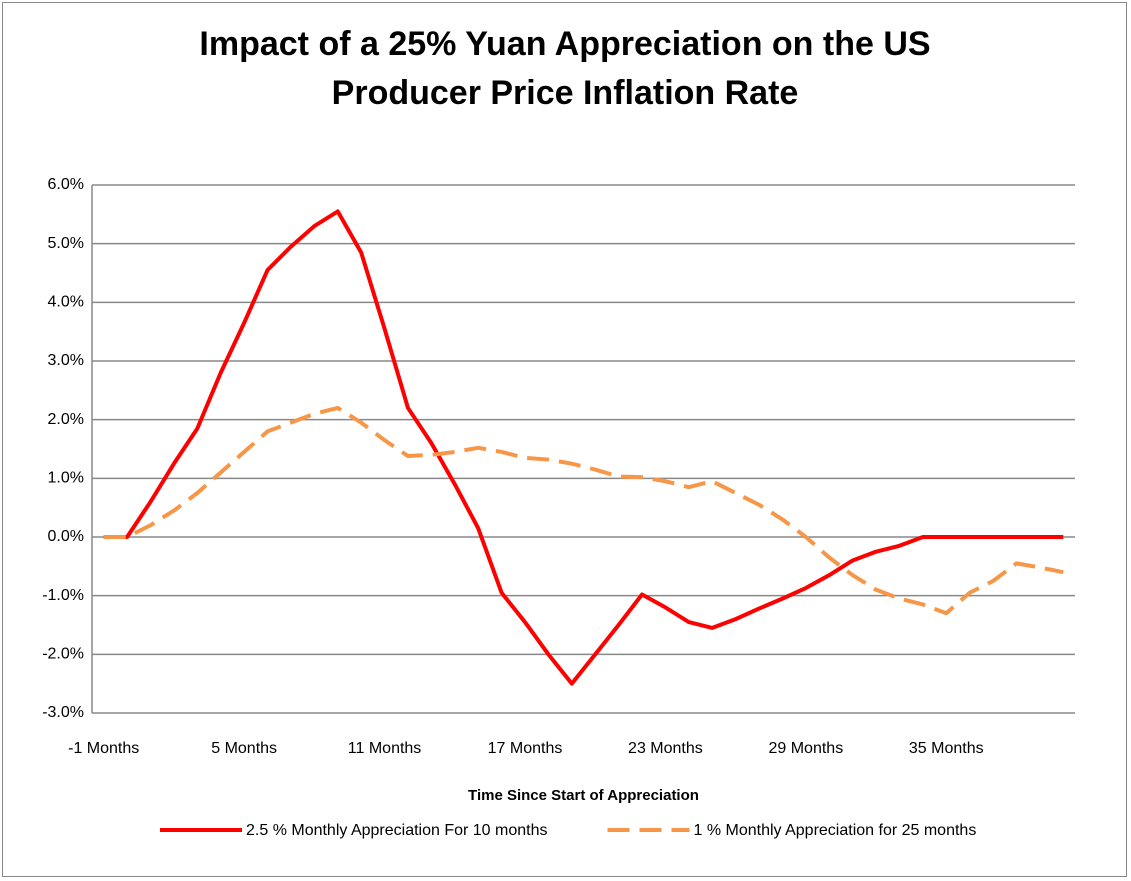 The width and height of the screenshot is (1131, 881). Describe the element at coordinates (805, 748) in the screenshot. I see `x-tick-label: 29 Months` at that location.